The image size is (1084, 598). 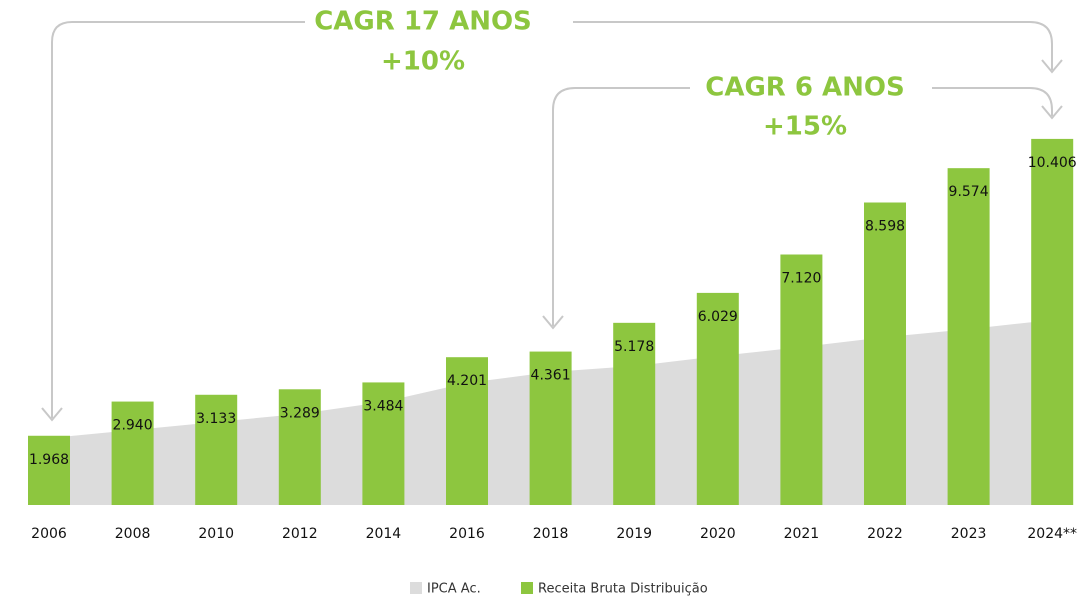 I want to click on value-label: 4.201, so click(x=467, y=381).